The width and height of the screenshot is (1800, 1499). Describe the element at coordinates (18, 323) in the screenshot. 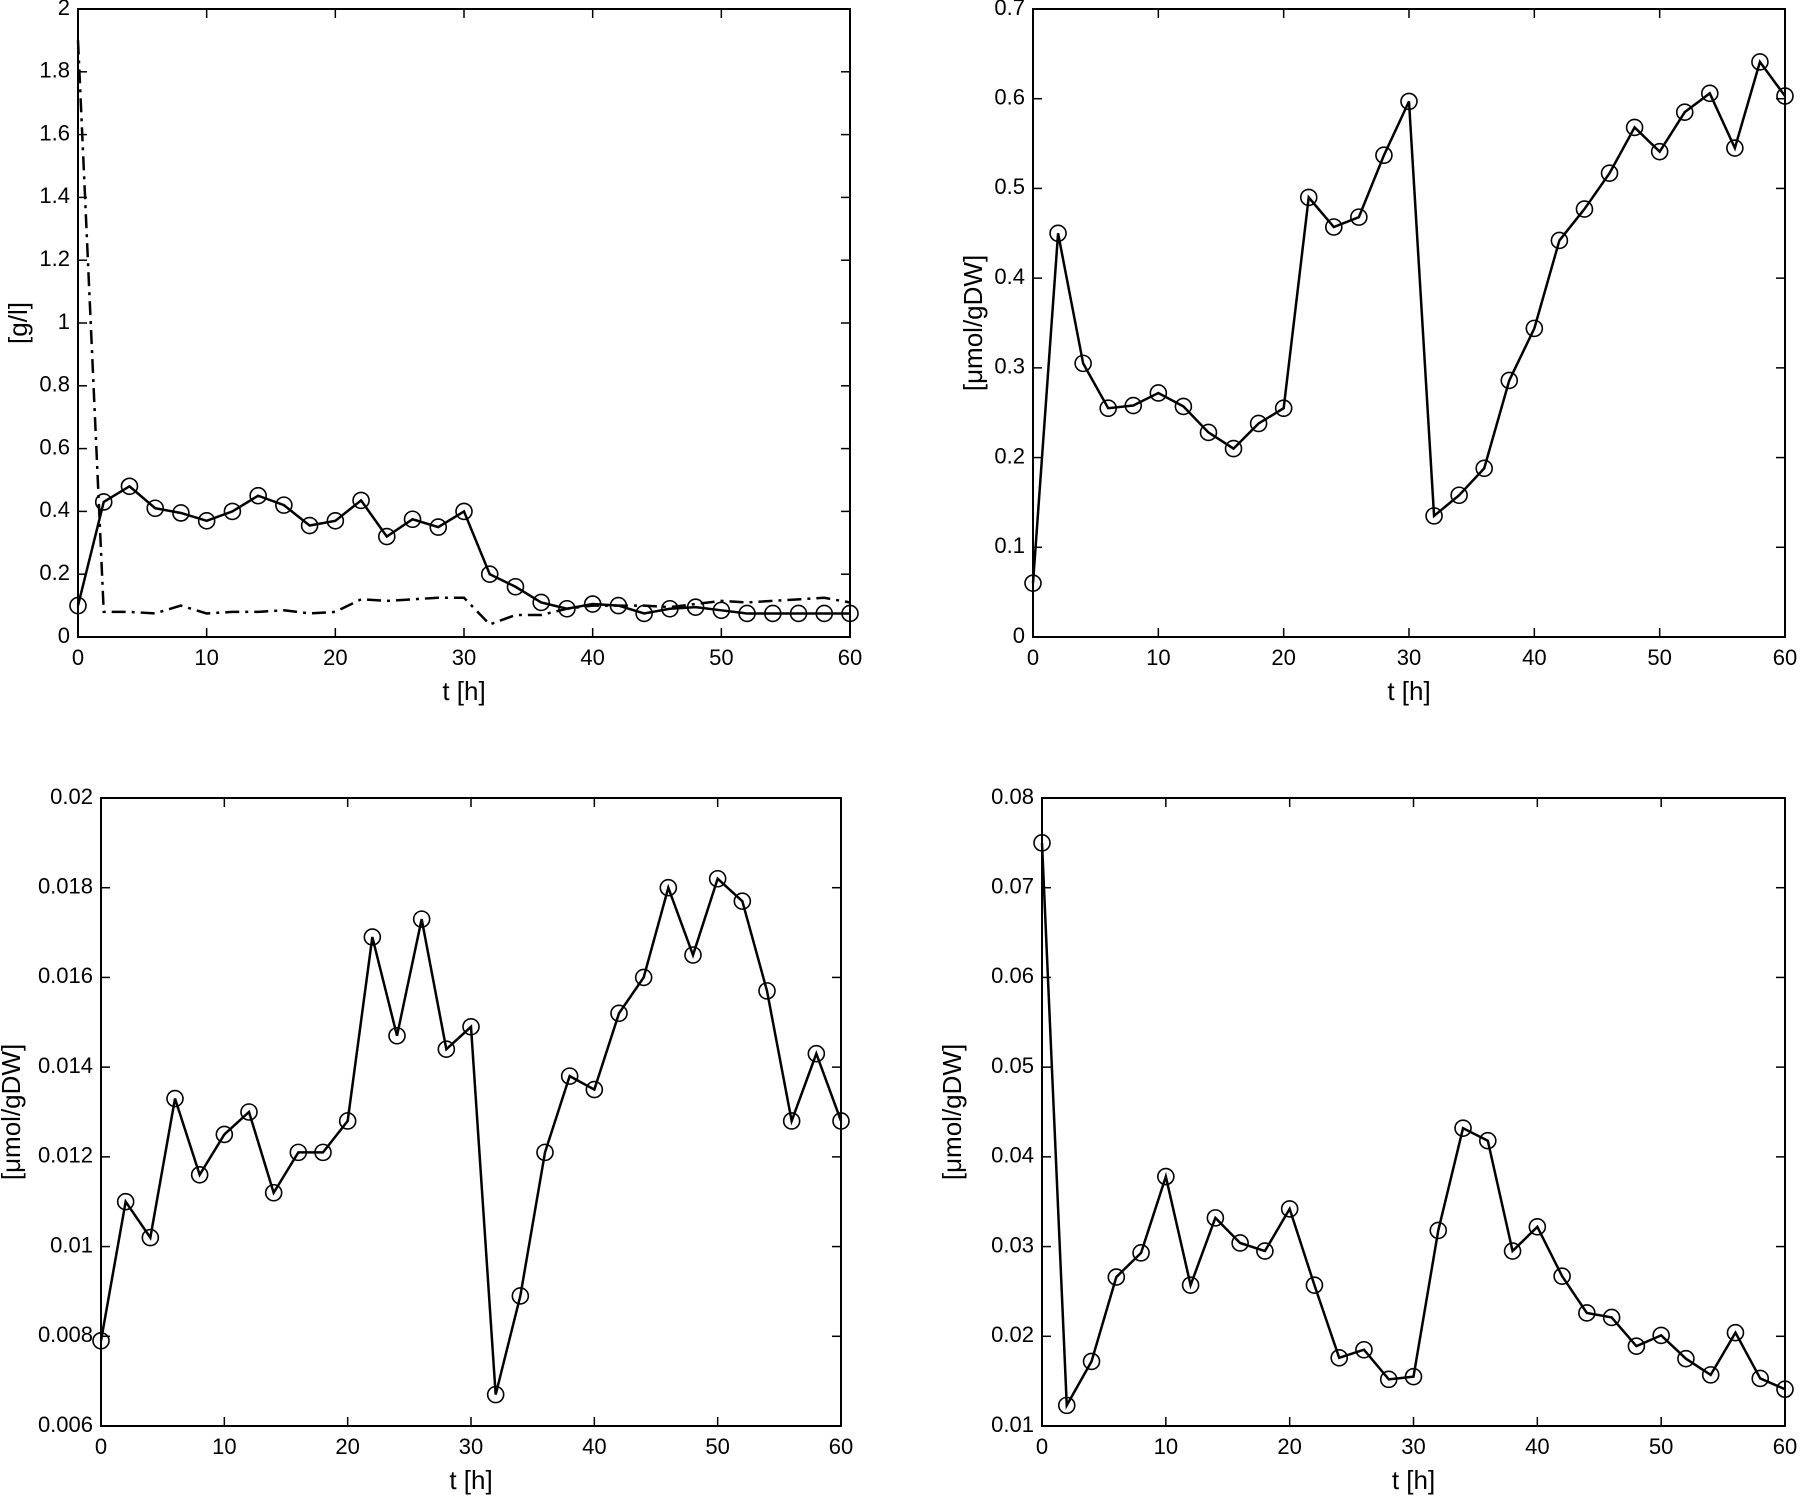

I see `y-axis-label: [g/l]` at that location.